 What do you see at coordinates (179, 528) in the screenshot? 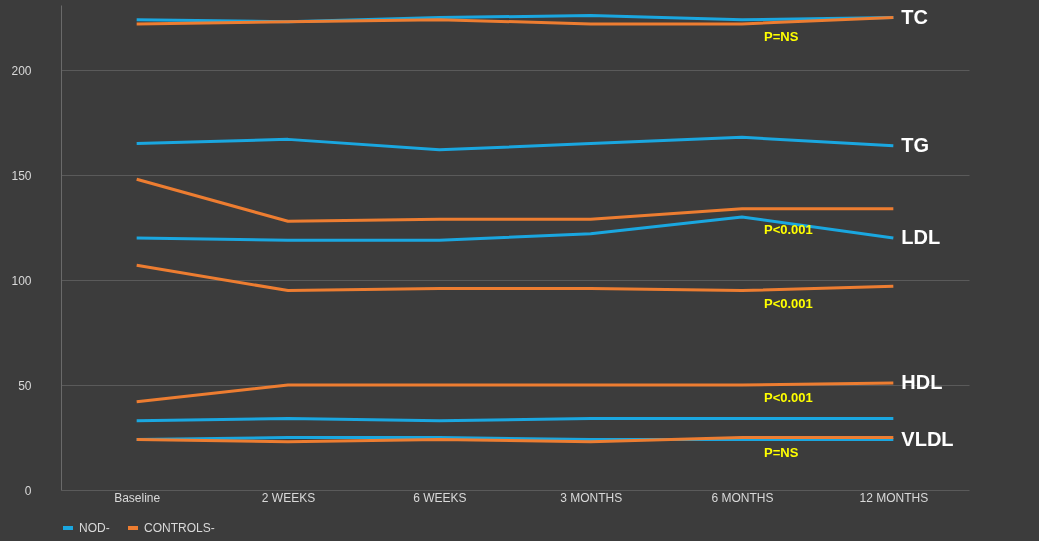
I see `legend-label: CONTROLS-` at bounding box center [179, 528].